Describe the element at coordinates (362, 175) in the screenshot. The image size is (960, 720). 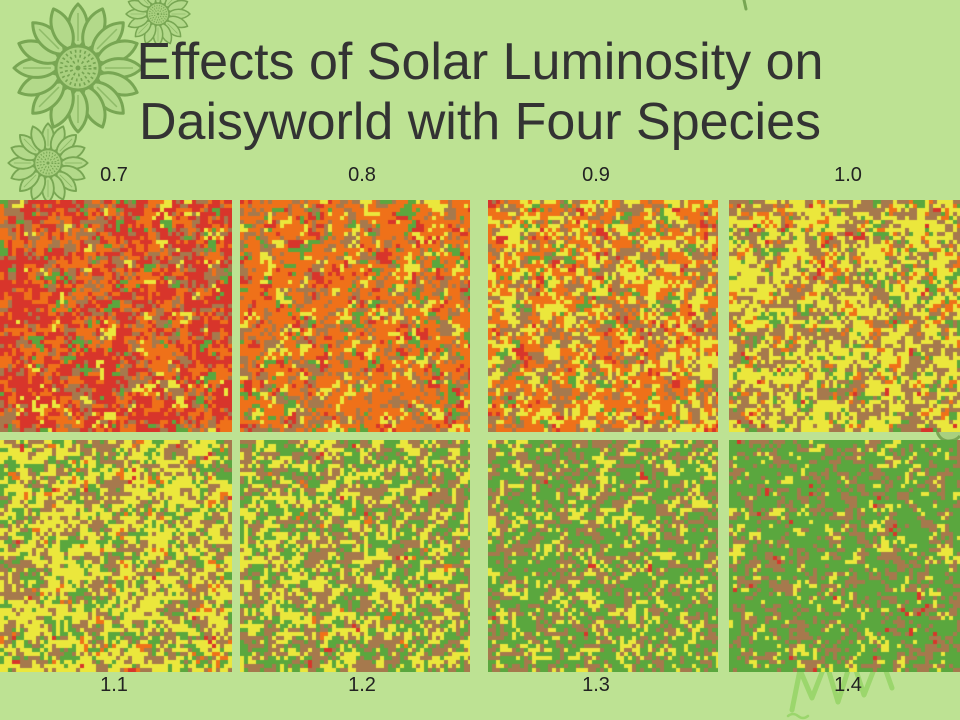
I see `luminosity-label: 0.8` at that location.